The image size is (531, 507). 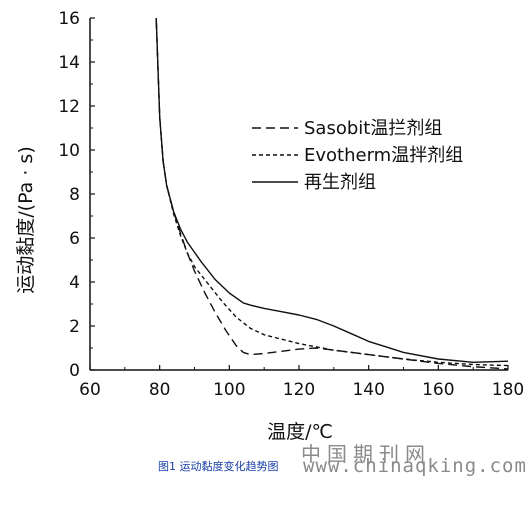 What do you see at coordinates (74, 327) in the screenshot?
I see `y-tick-label: 2` at bounding box center [74, 327].